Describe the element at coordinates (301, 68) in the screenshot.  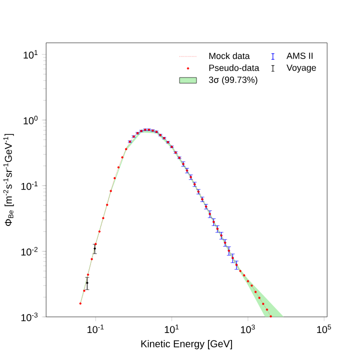
I see `legend-label: Voyage` at that location.